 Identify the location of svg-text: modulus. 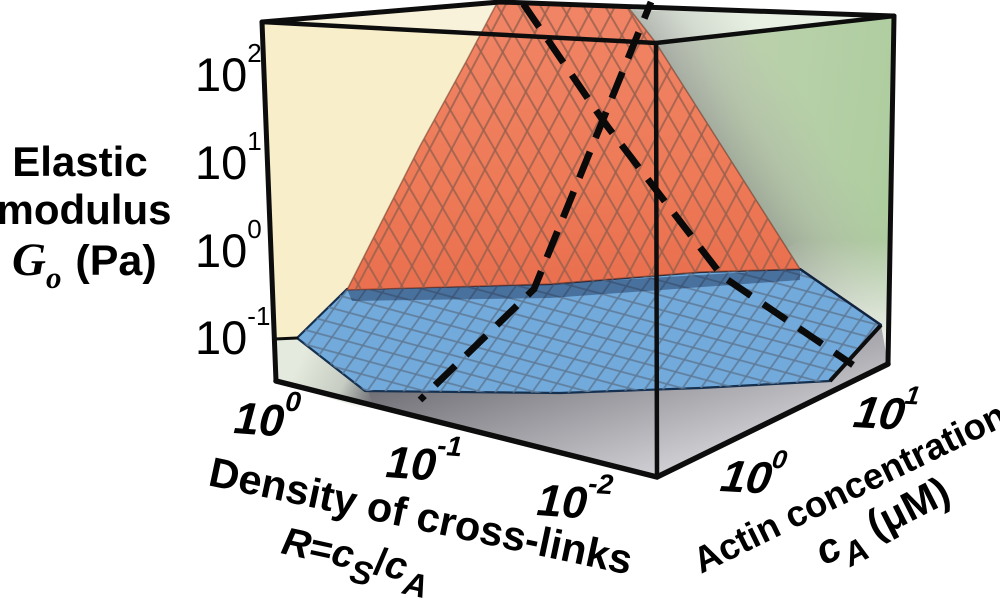
(86, 209).